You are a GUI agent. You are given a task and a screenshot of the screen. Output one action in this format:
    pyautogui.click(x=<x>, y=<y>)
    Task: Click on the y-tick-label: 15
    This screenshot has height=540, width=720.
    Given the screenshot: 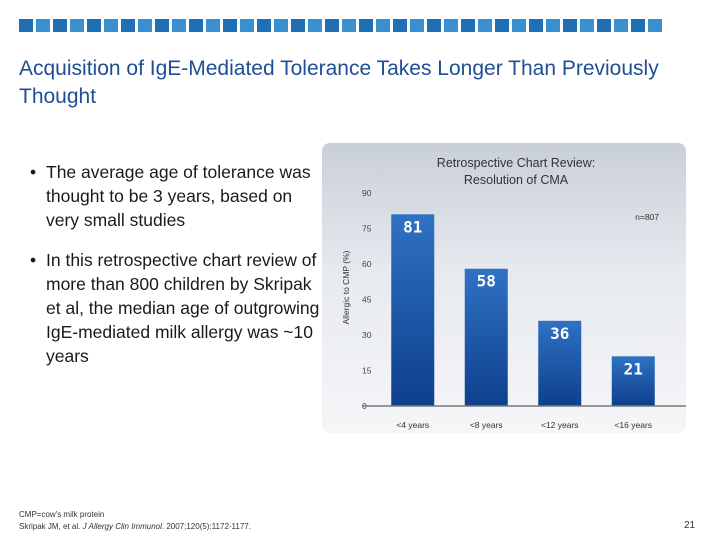 What is the action you would take?
    pyautogui.click(x=367, y=371)
    